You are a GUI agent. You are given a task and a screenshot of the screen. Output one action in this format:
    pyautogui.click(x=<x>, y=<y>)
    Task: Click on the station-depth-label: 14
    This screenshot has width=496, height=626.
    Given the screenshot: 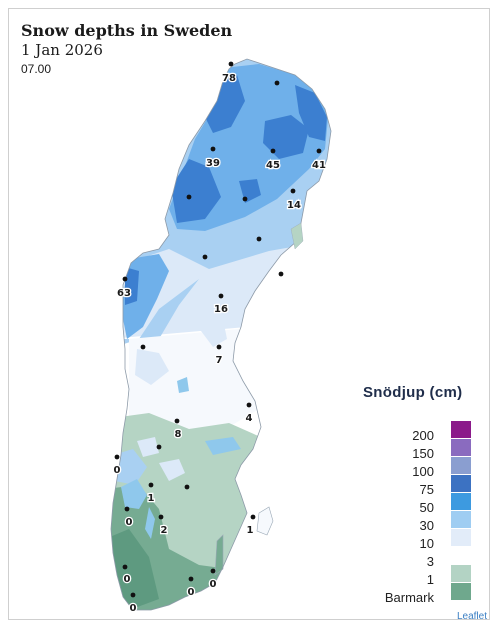 What is the action you would take?
    pyautogui.click(x=294, y=205)
    